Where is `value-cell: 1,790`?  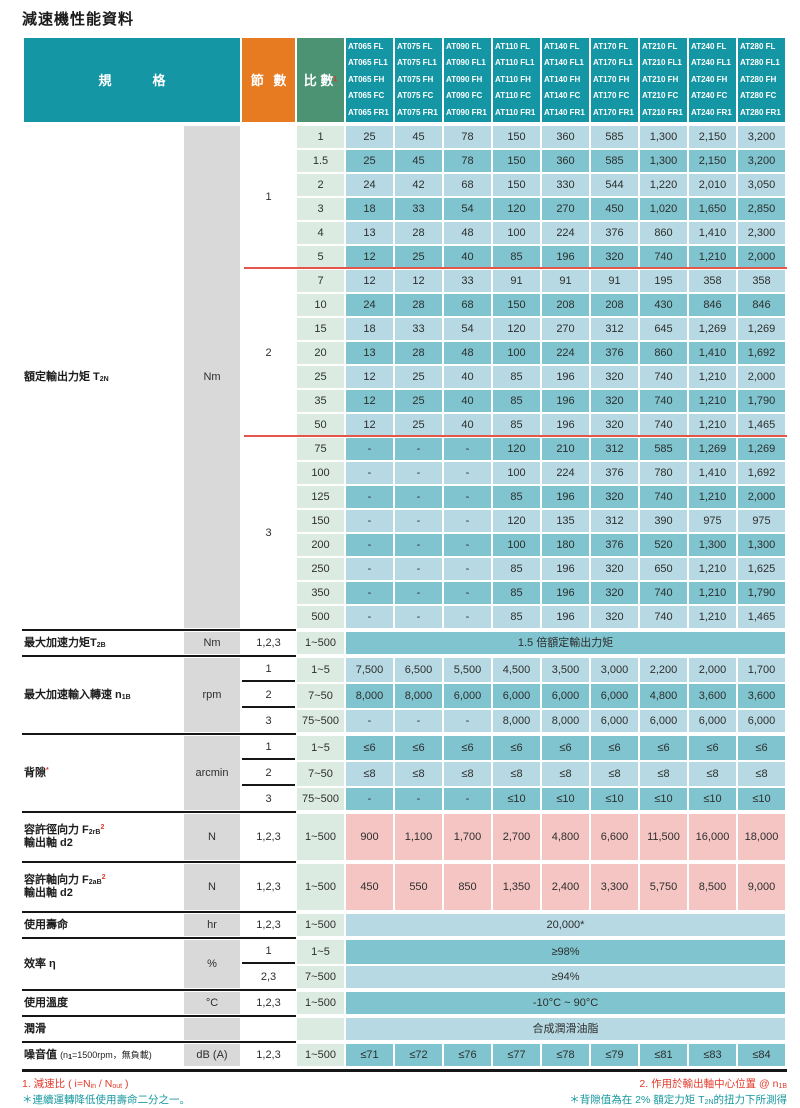
value-cell: 1,790 is located at coordinates (761, 401).